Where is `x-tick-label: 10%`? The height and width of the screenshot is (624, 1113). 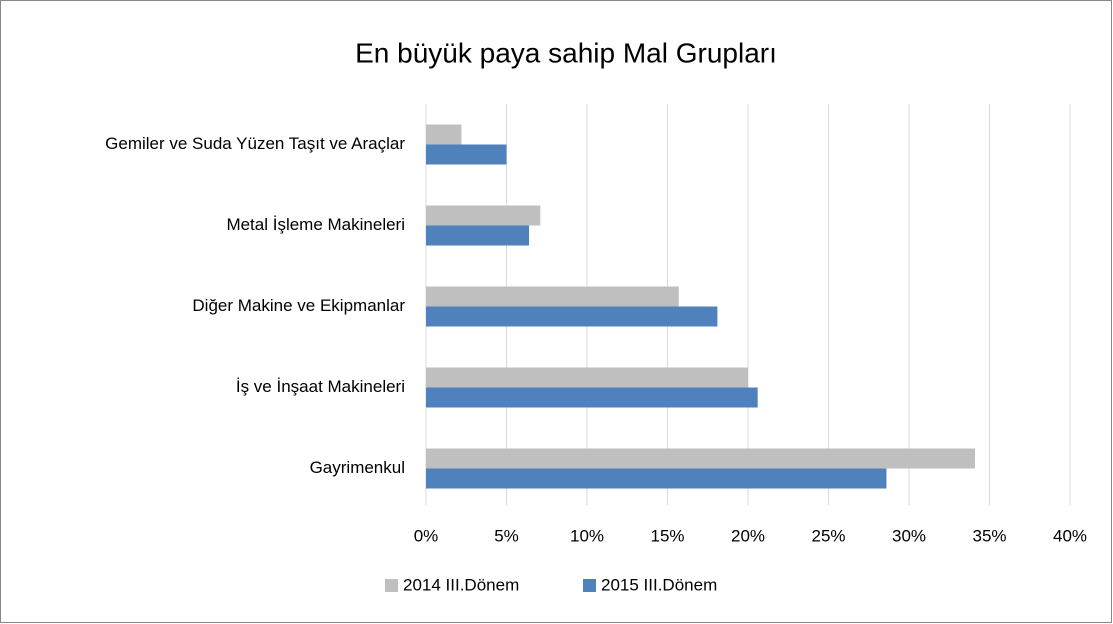
x-tick-label: 10% is located at coordinates (587, 535).